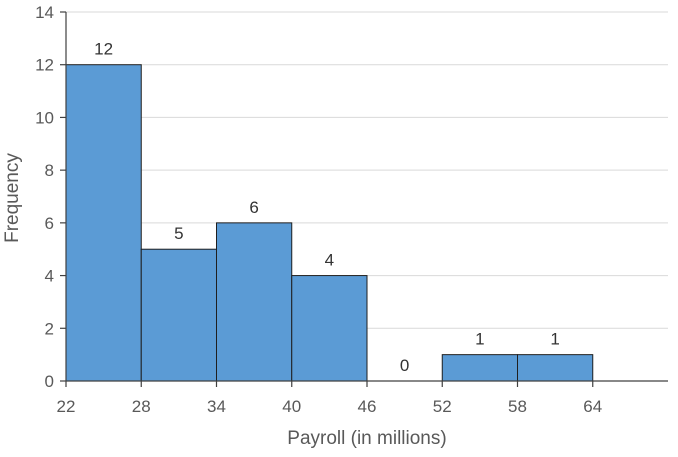 The image size is (678, 457). Describe the element at coordinates (216, 406) in the screenshot. I see `x-tick-label: 34` at that location.